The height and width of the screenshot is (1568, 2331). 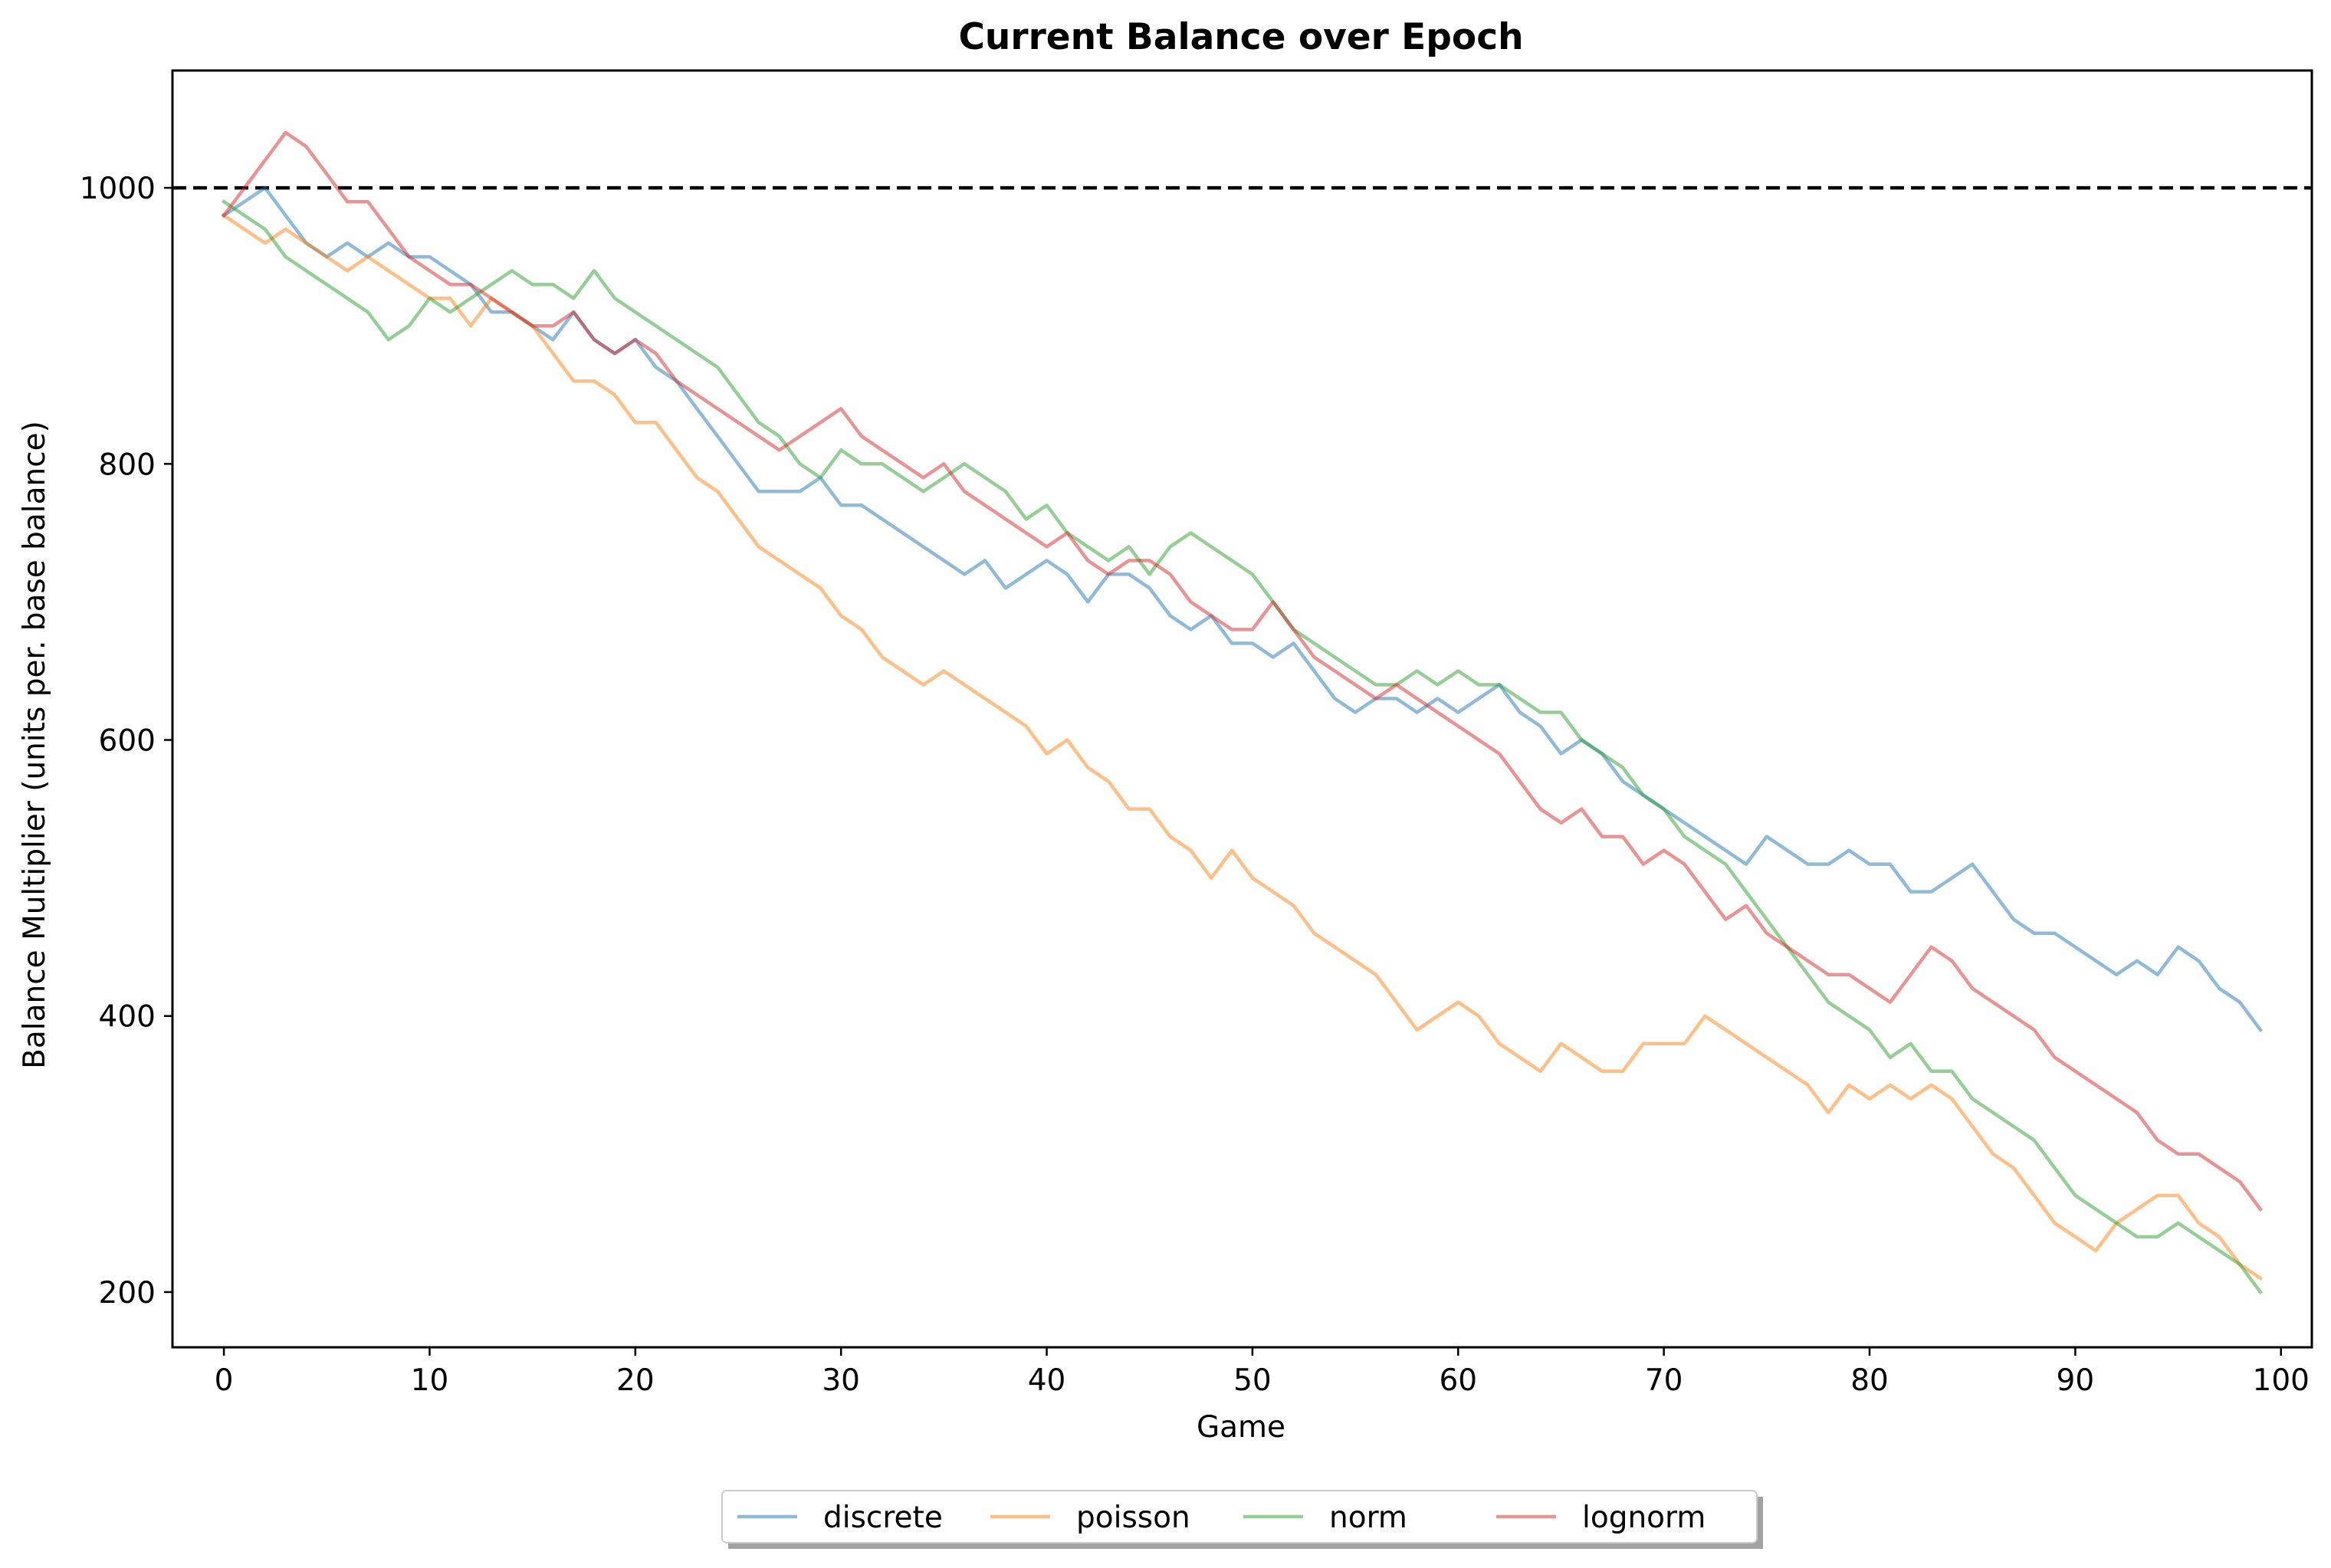 I want to click on x-tick-label: 40, so click(x=1047, y=1380).